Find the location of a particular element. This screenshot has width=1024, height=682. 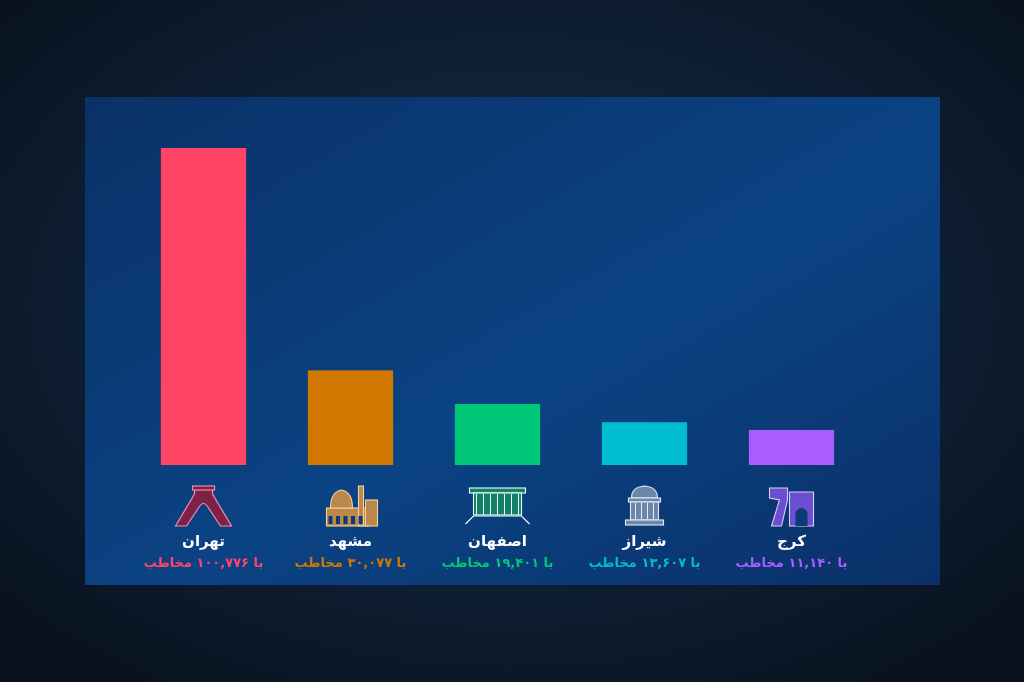

data-label: با ۱۳,۶۰۷ مخاطب is located at coordinates (644, 562).